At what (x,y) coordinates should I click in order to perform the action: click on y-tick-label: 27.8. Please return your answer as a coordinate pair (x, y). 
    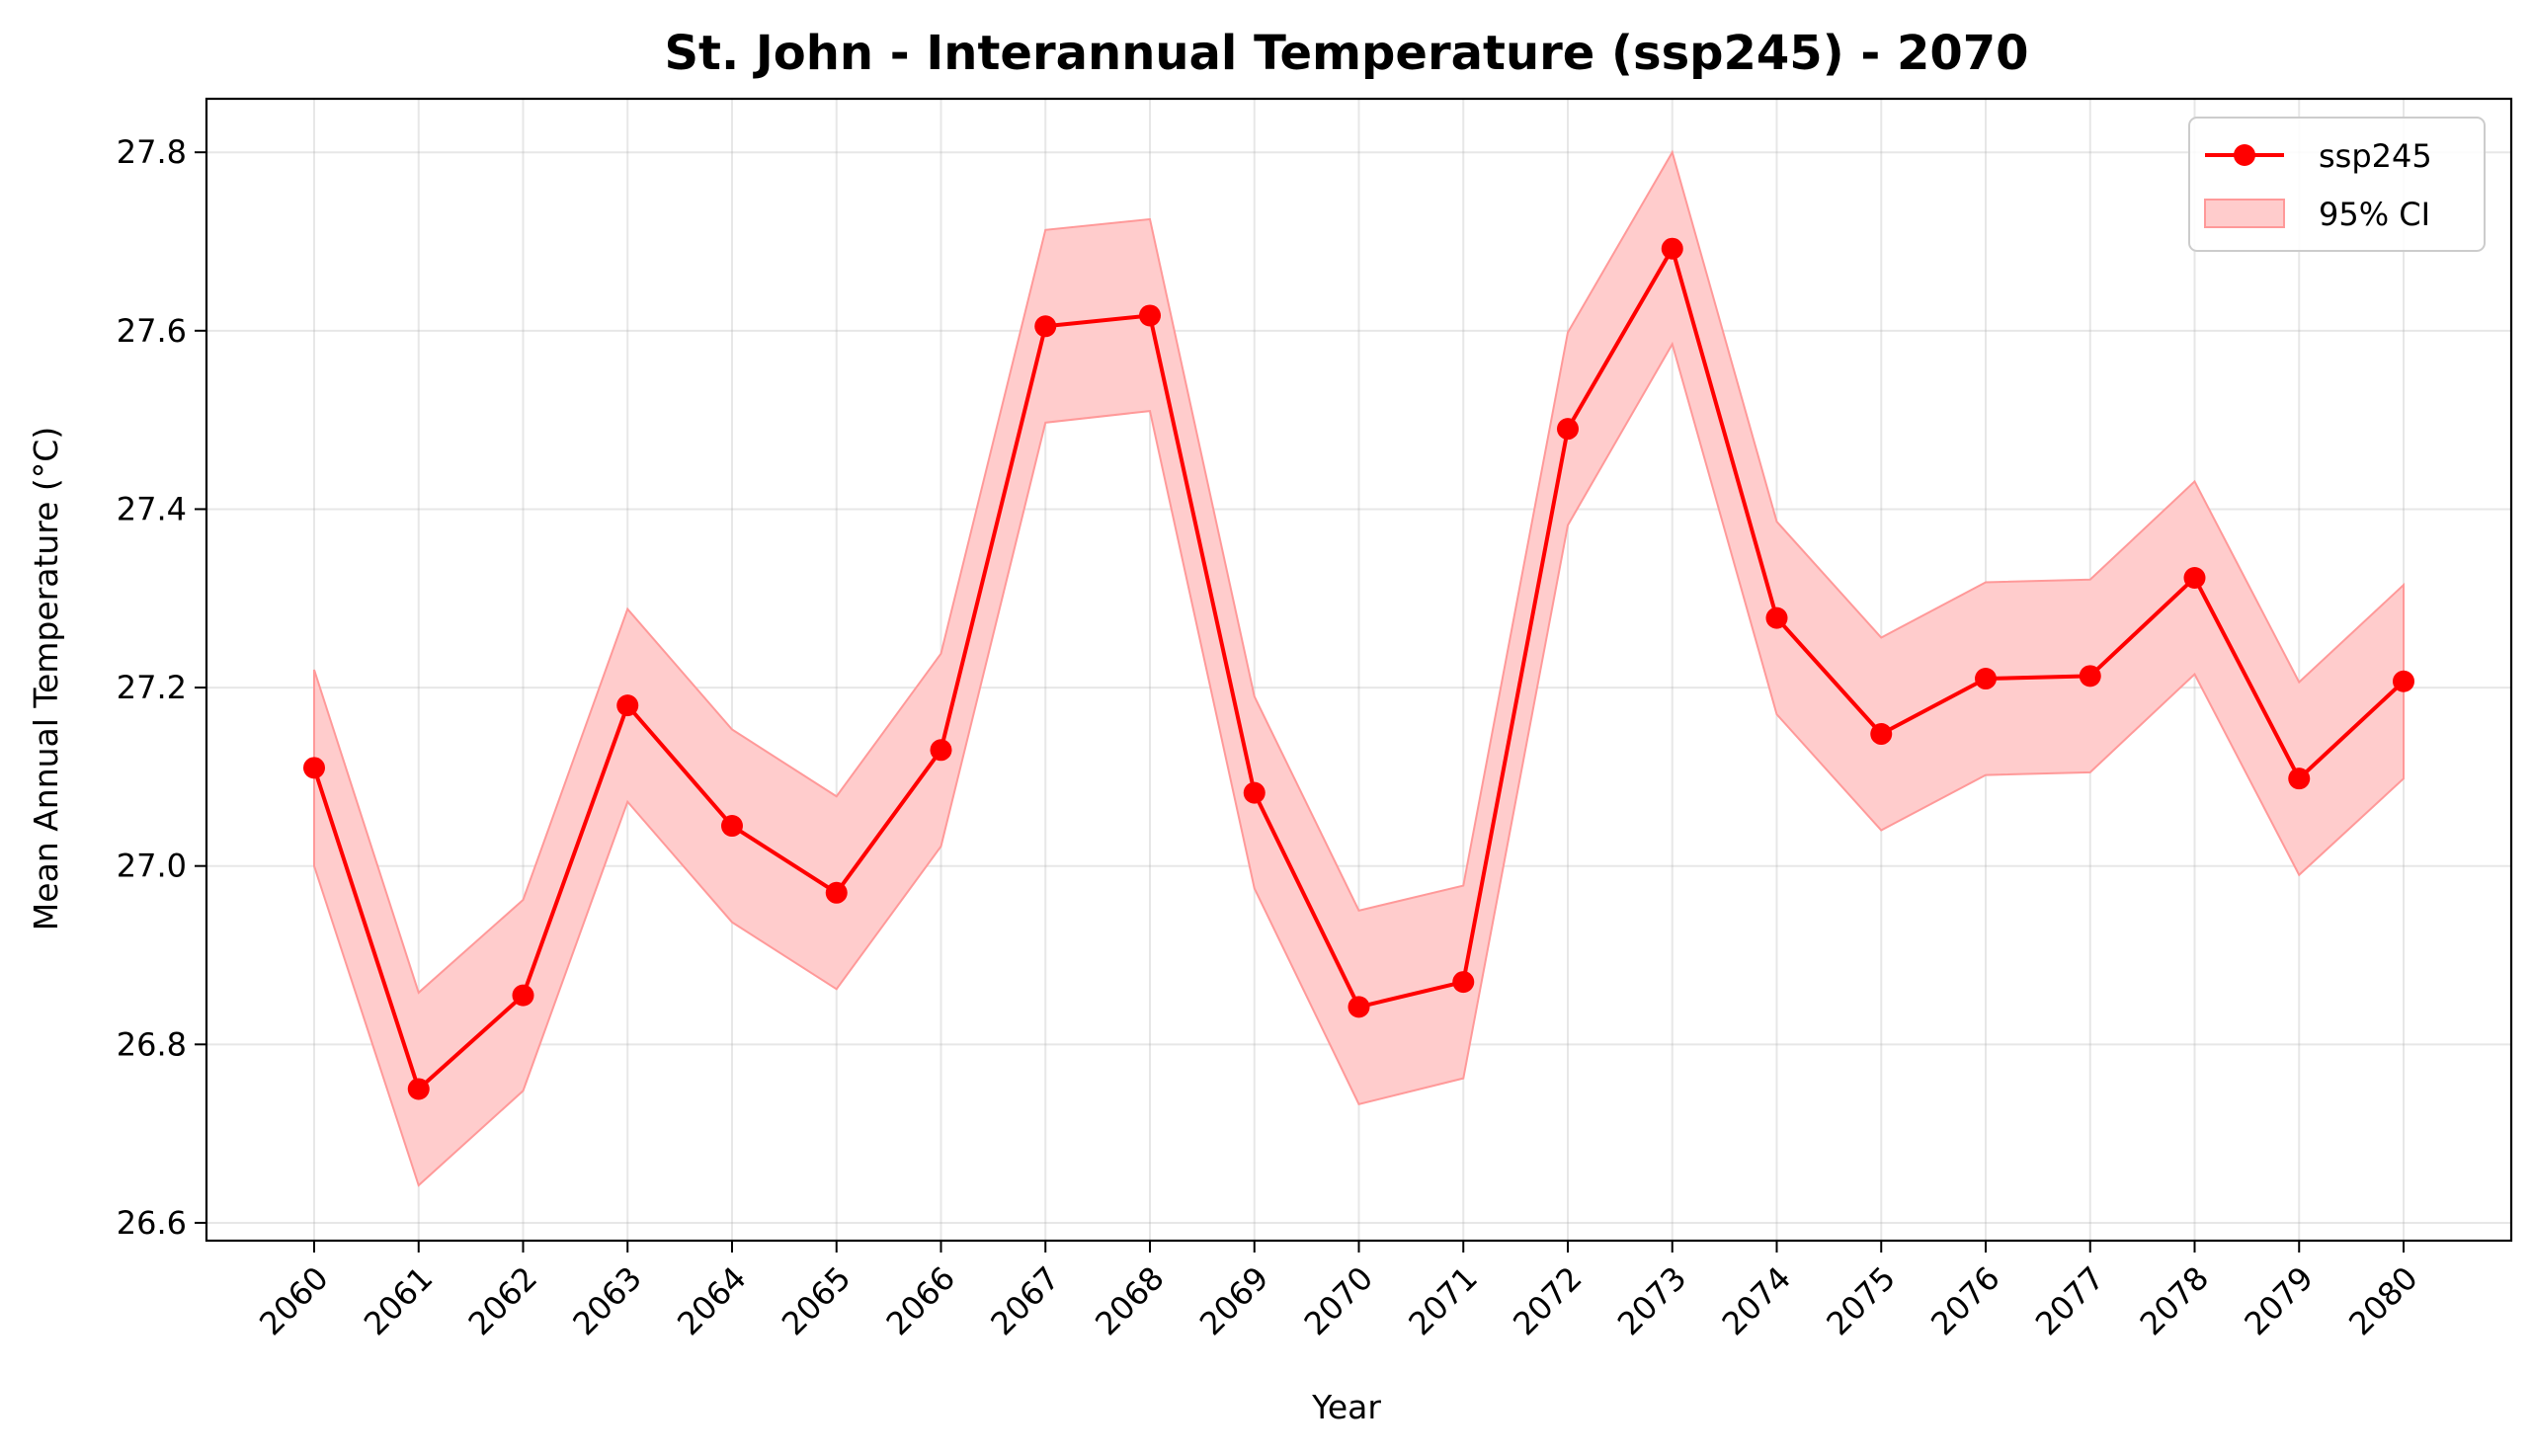
    Looking at the image, I should click on (152, 152).